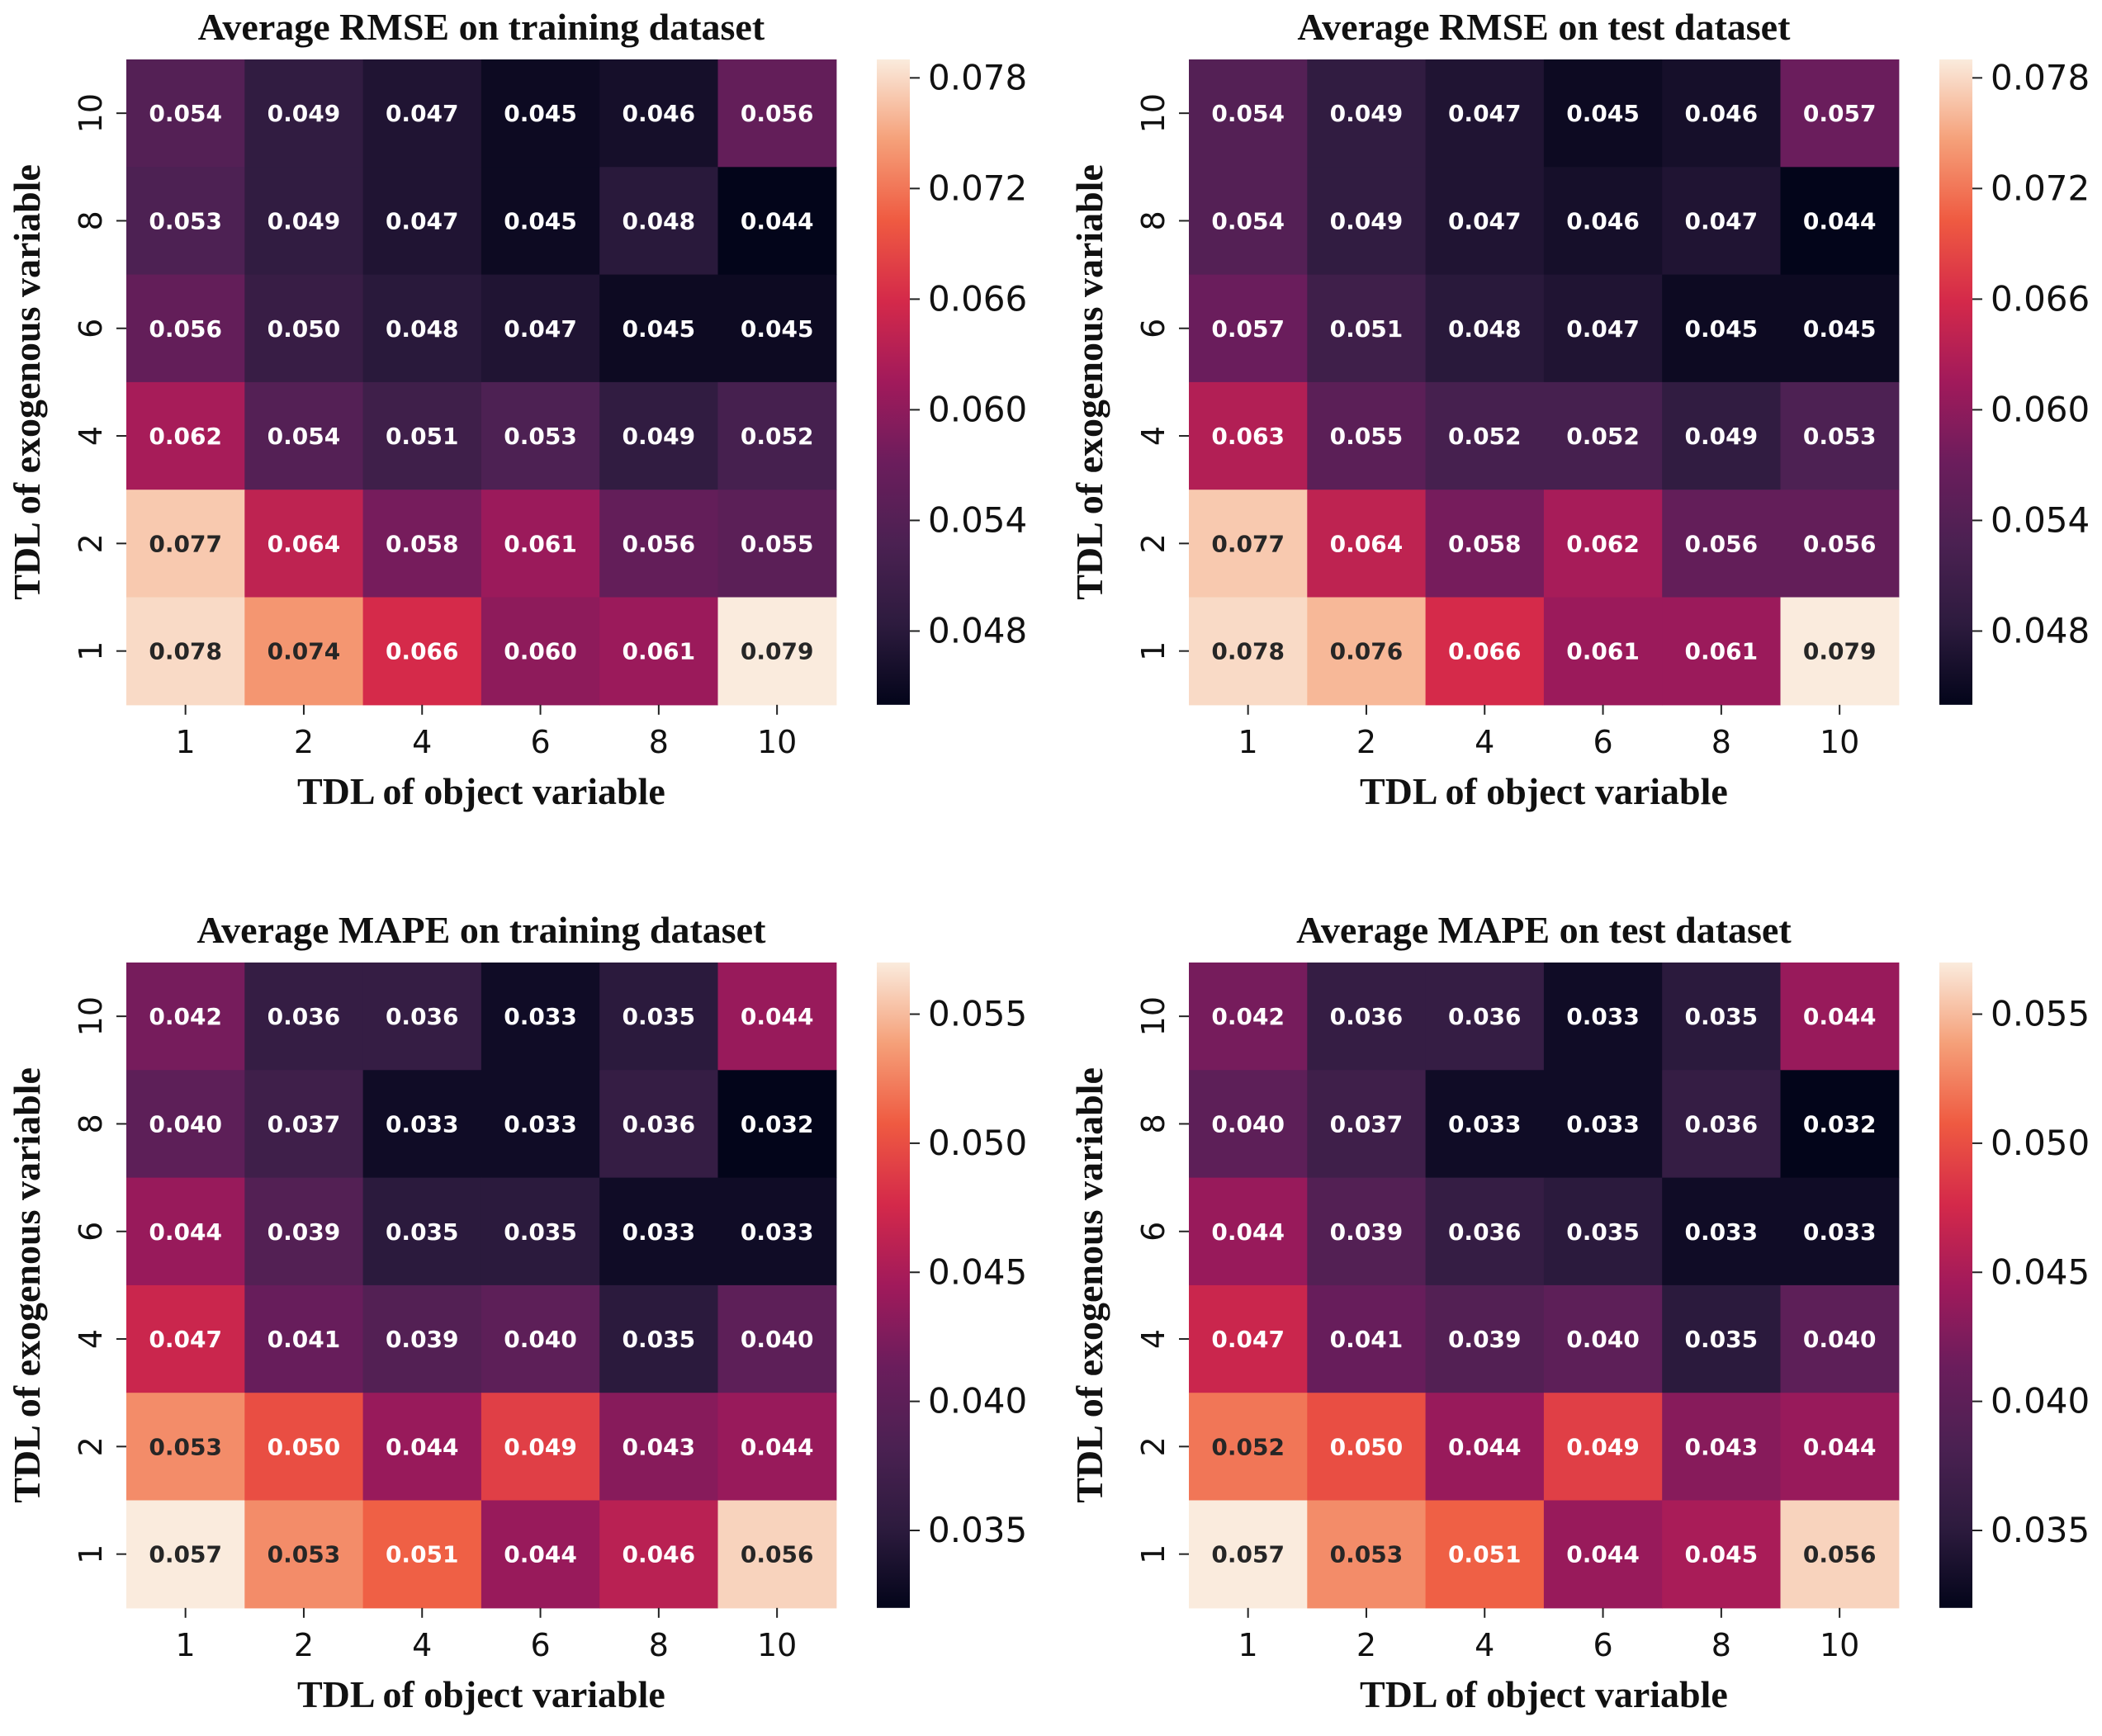  I want to click on cell-value-label: 0.066, so click(1485, 651).